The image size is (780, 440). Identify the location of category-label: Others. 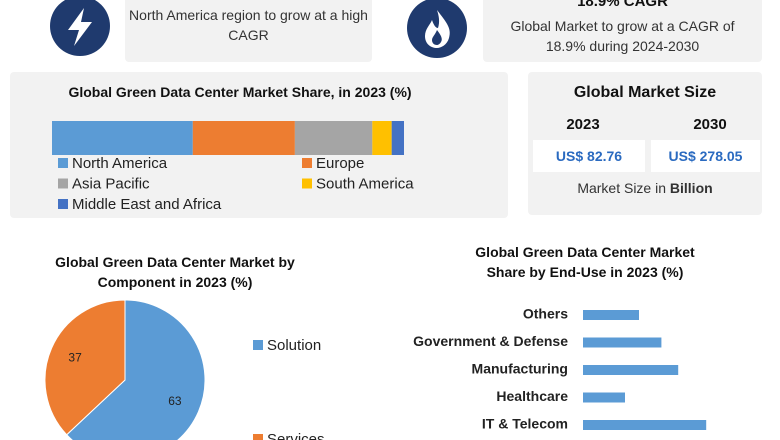
(545, 314).